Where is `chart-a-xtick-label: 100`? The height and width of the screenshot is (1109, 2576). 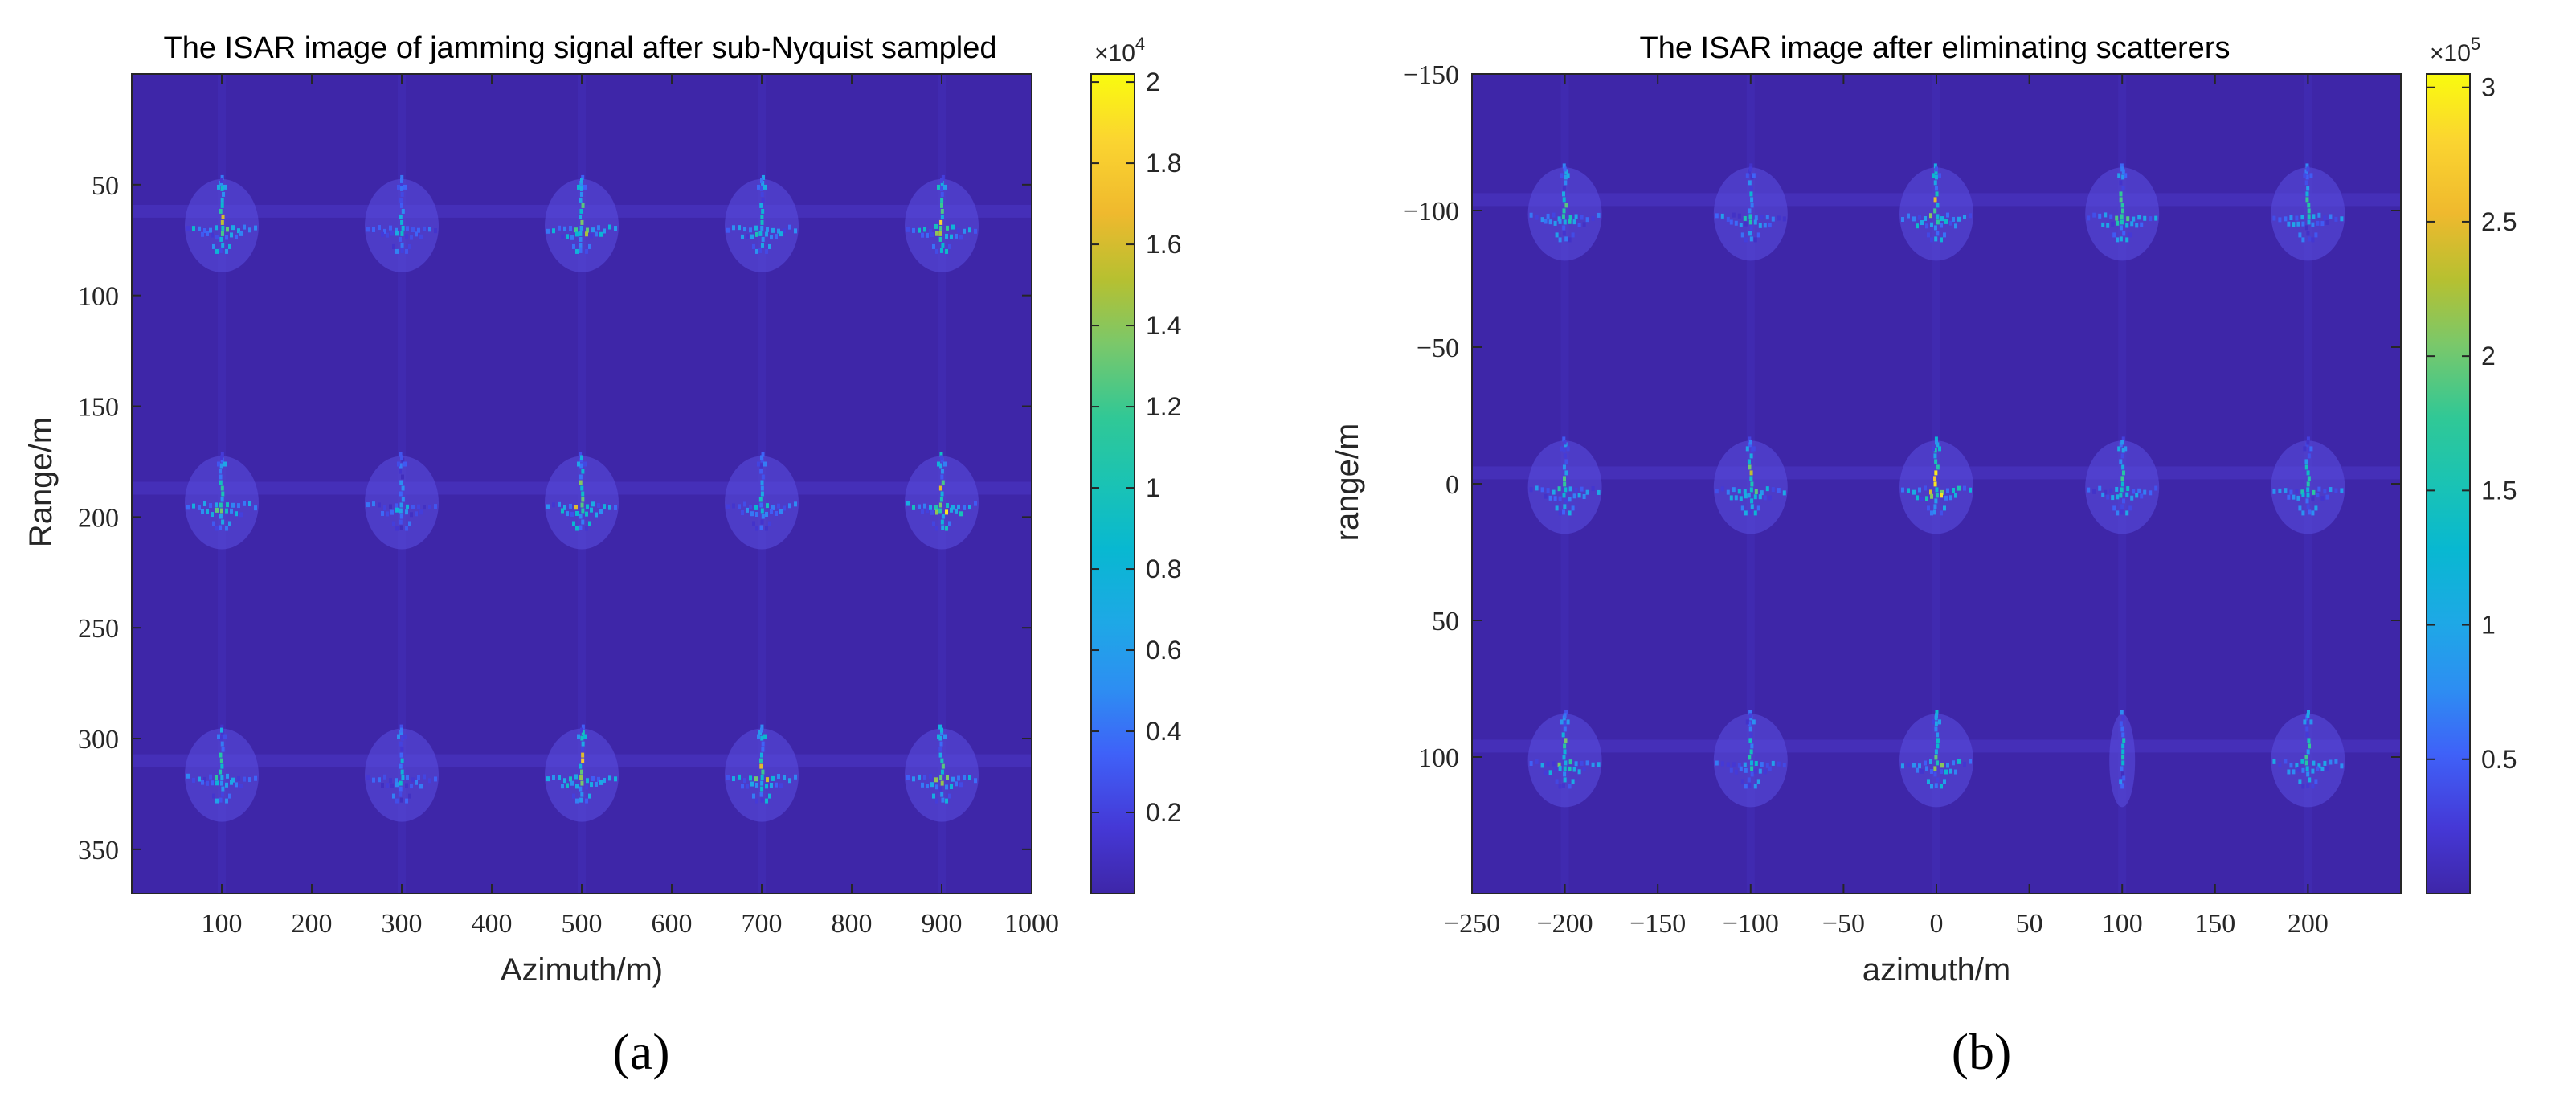 chart-a-xtick-label: 100 is located at coordinates (223, 924).